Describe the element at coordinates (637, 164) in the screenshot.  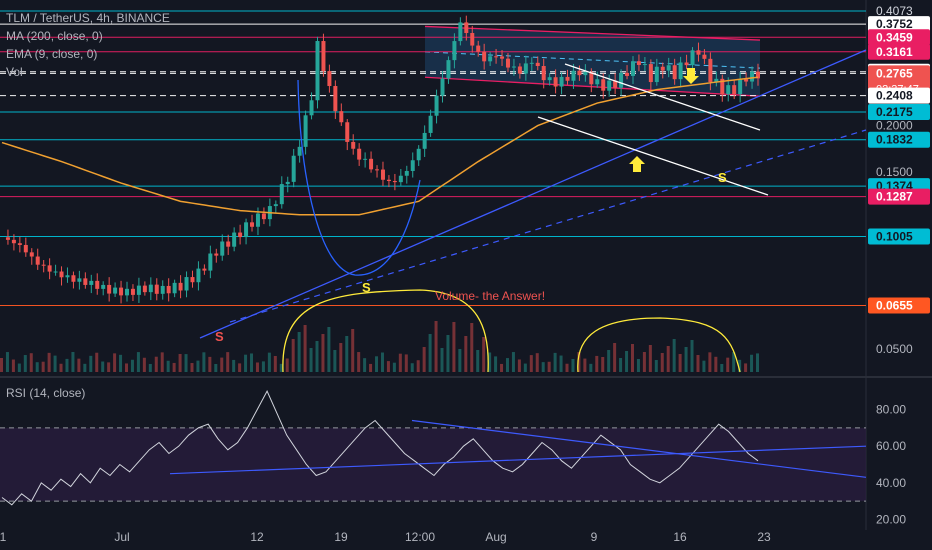
I see `up-arrow-icon` at that location.